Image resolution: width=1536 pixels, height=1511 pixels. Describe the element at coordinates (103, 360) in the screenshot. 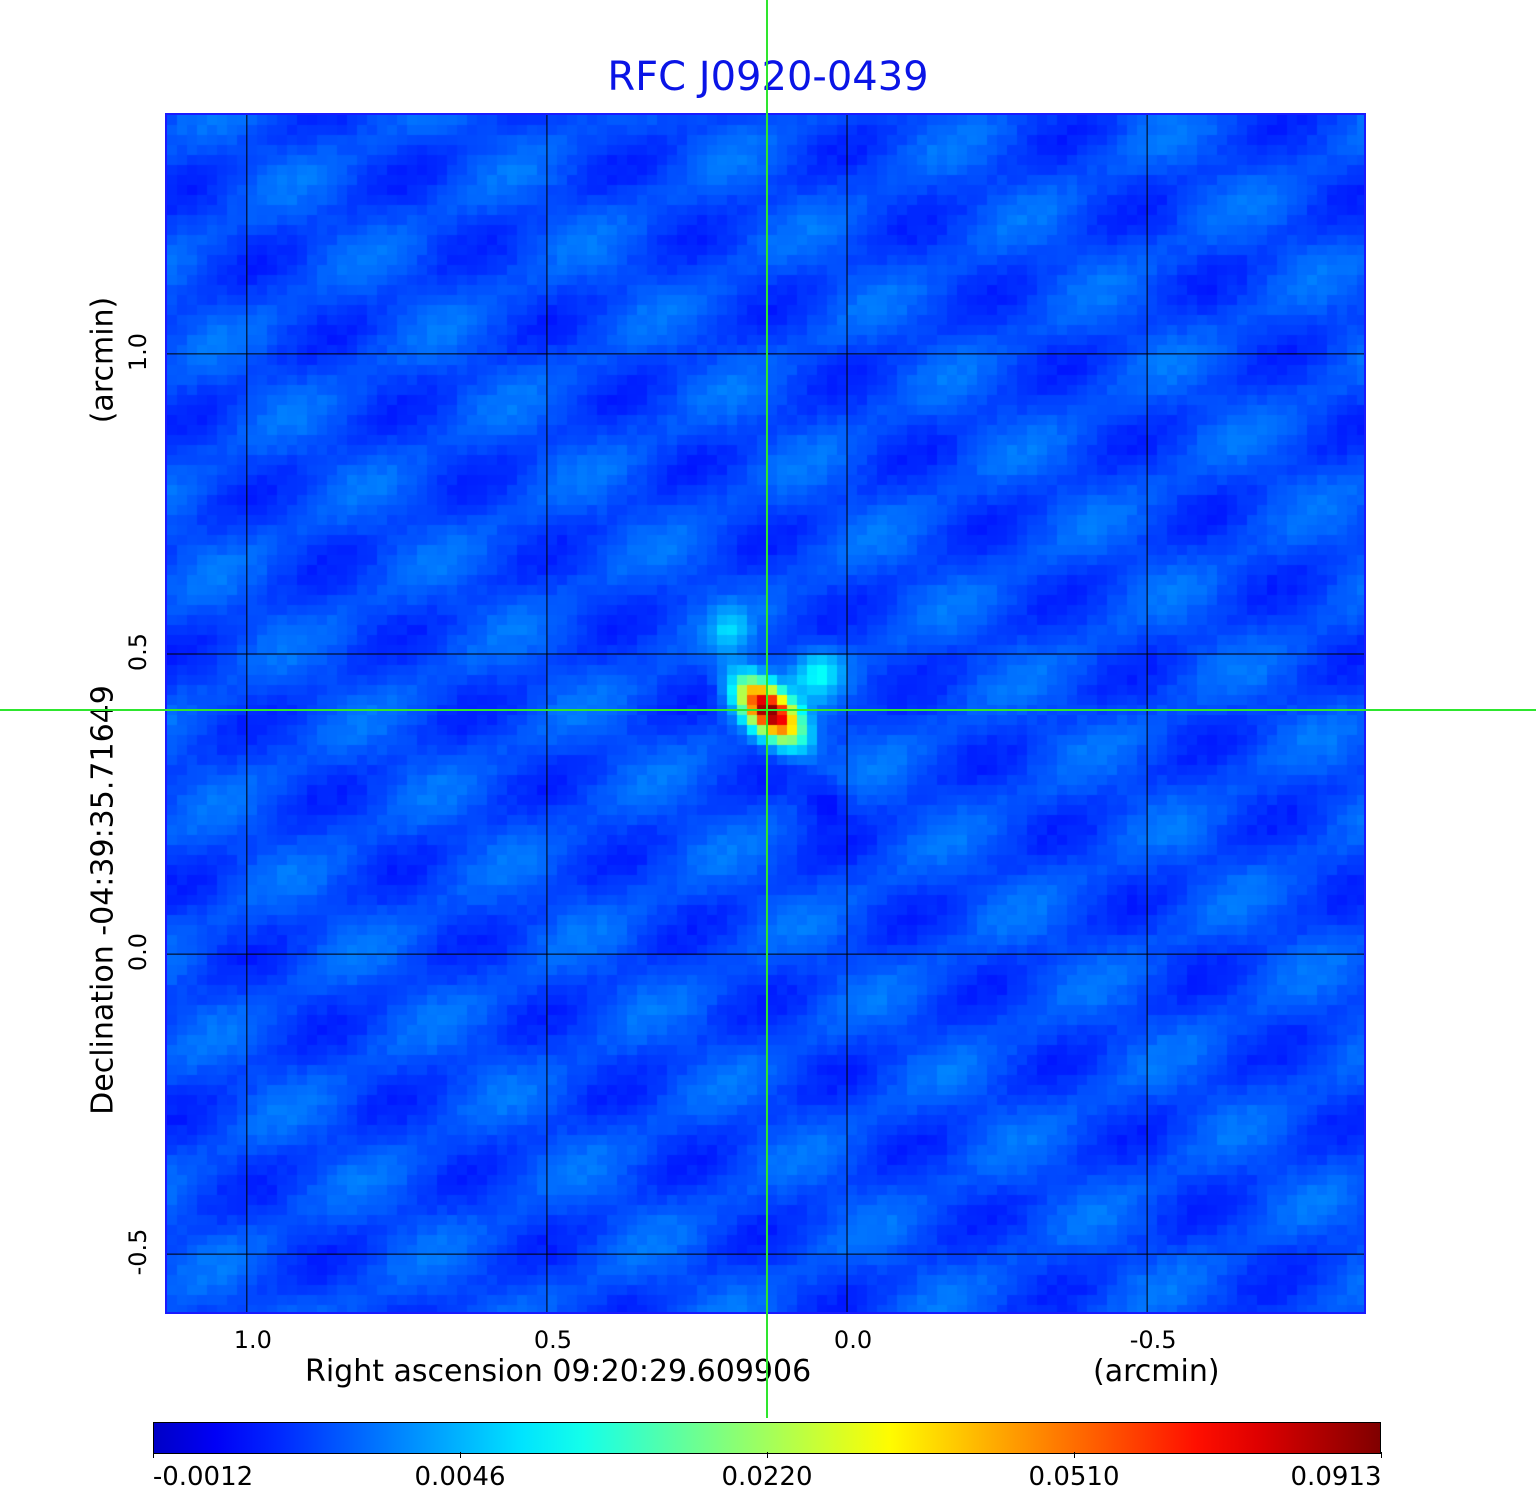

I see `y-axis-unit: (arcmin)` at that location.